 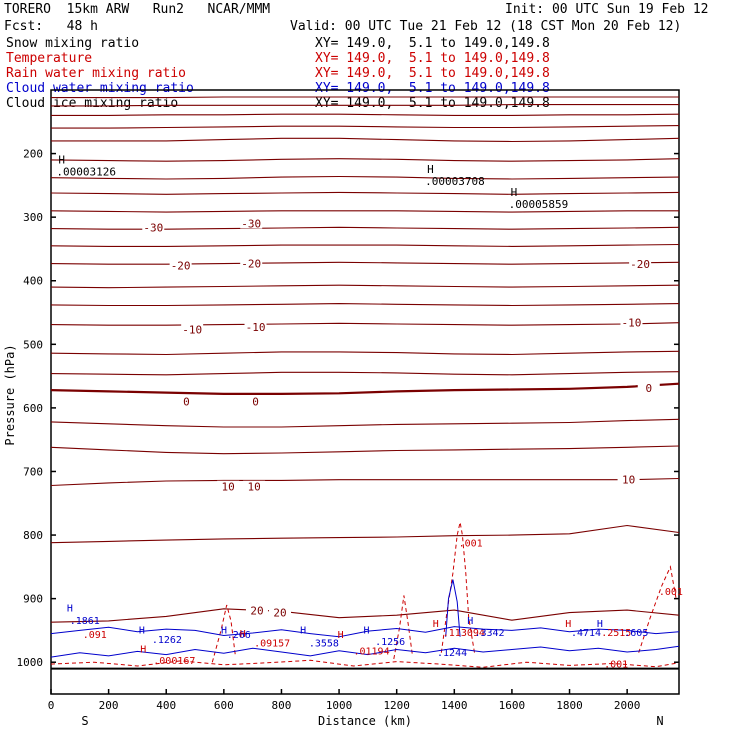 I want to click on maxima-marker-2: H, so click(x=514, y=192).